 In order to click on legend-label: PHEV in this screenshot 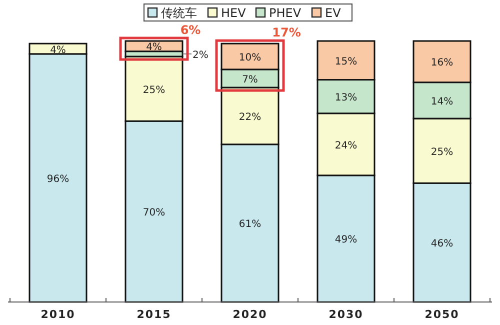, I will do `click(285, 13)`.